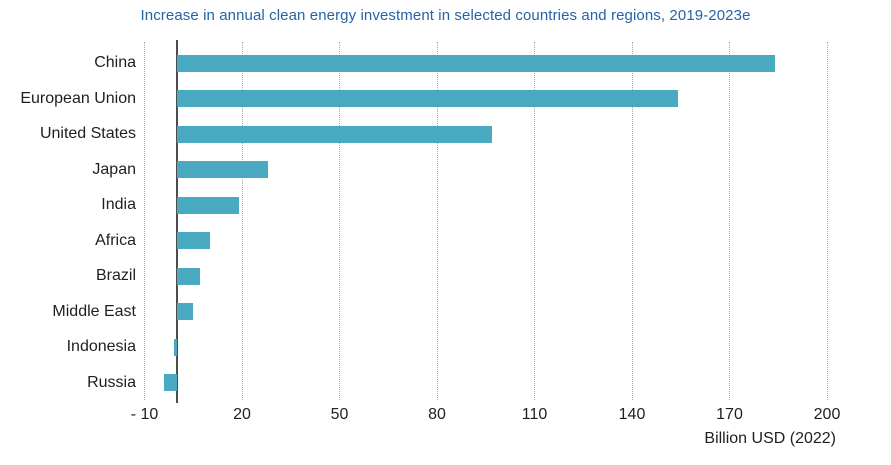 The height and width of the screenshot is (465, 891). What do you see at coordinates (534, 414) in the screenshot?
I see `x-tick-label-110: 110` at bounding box center [534, 414].